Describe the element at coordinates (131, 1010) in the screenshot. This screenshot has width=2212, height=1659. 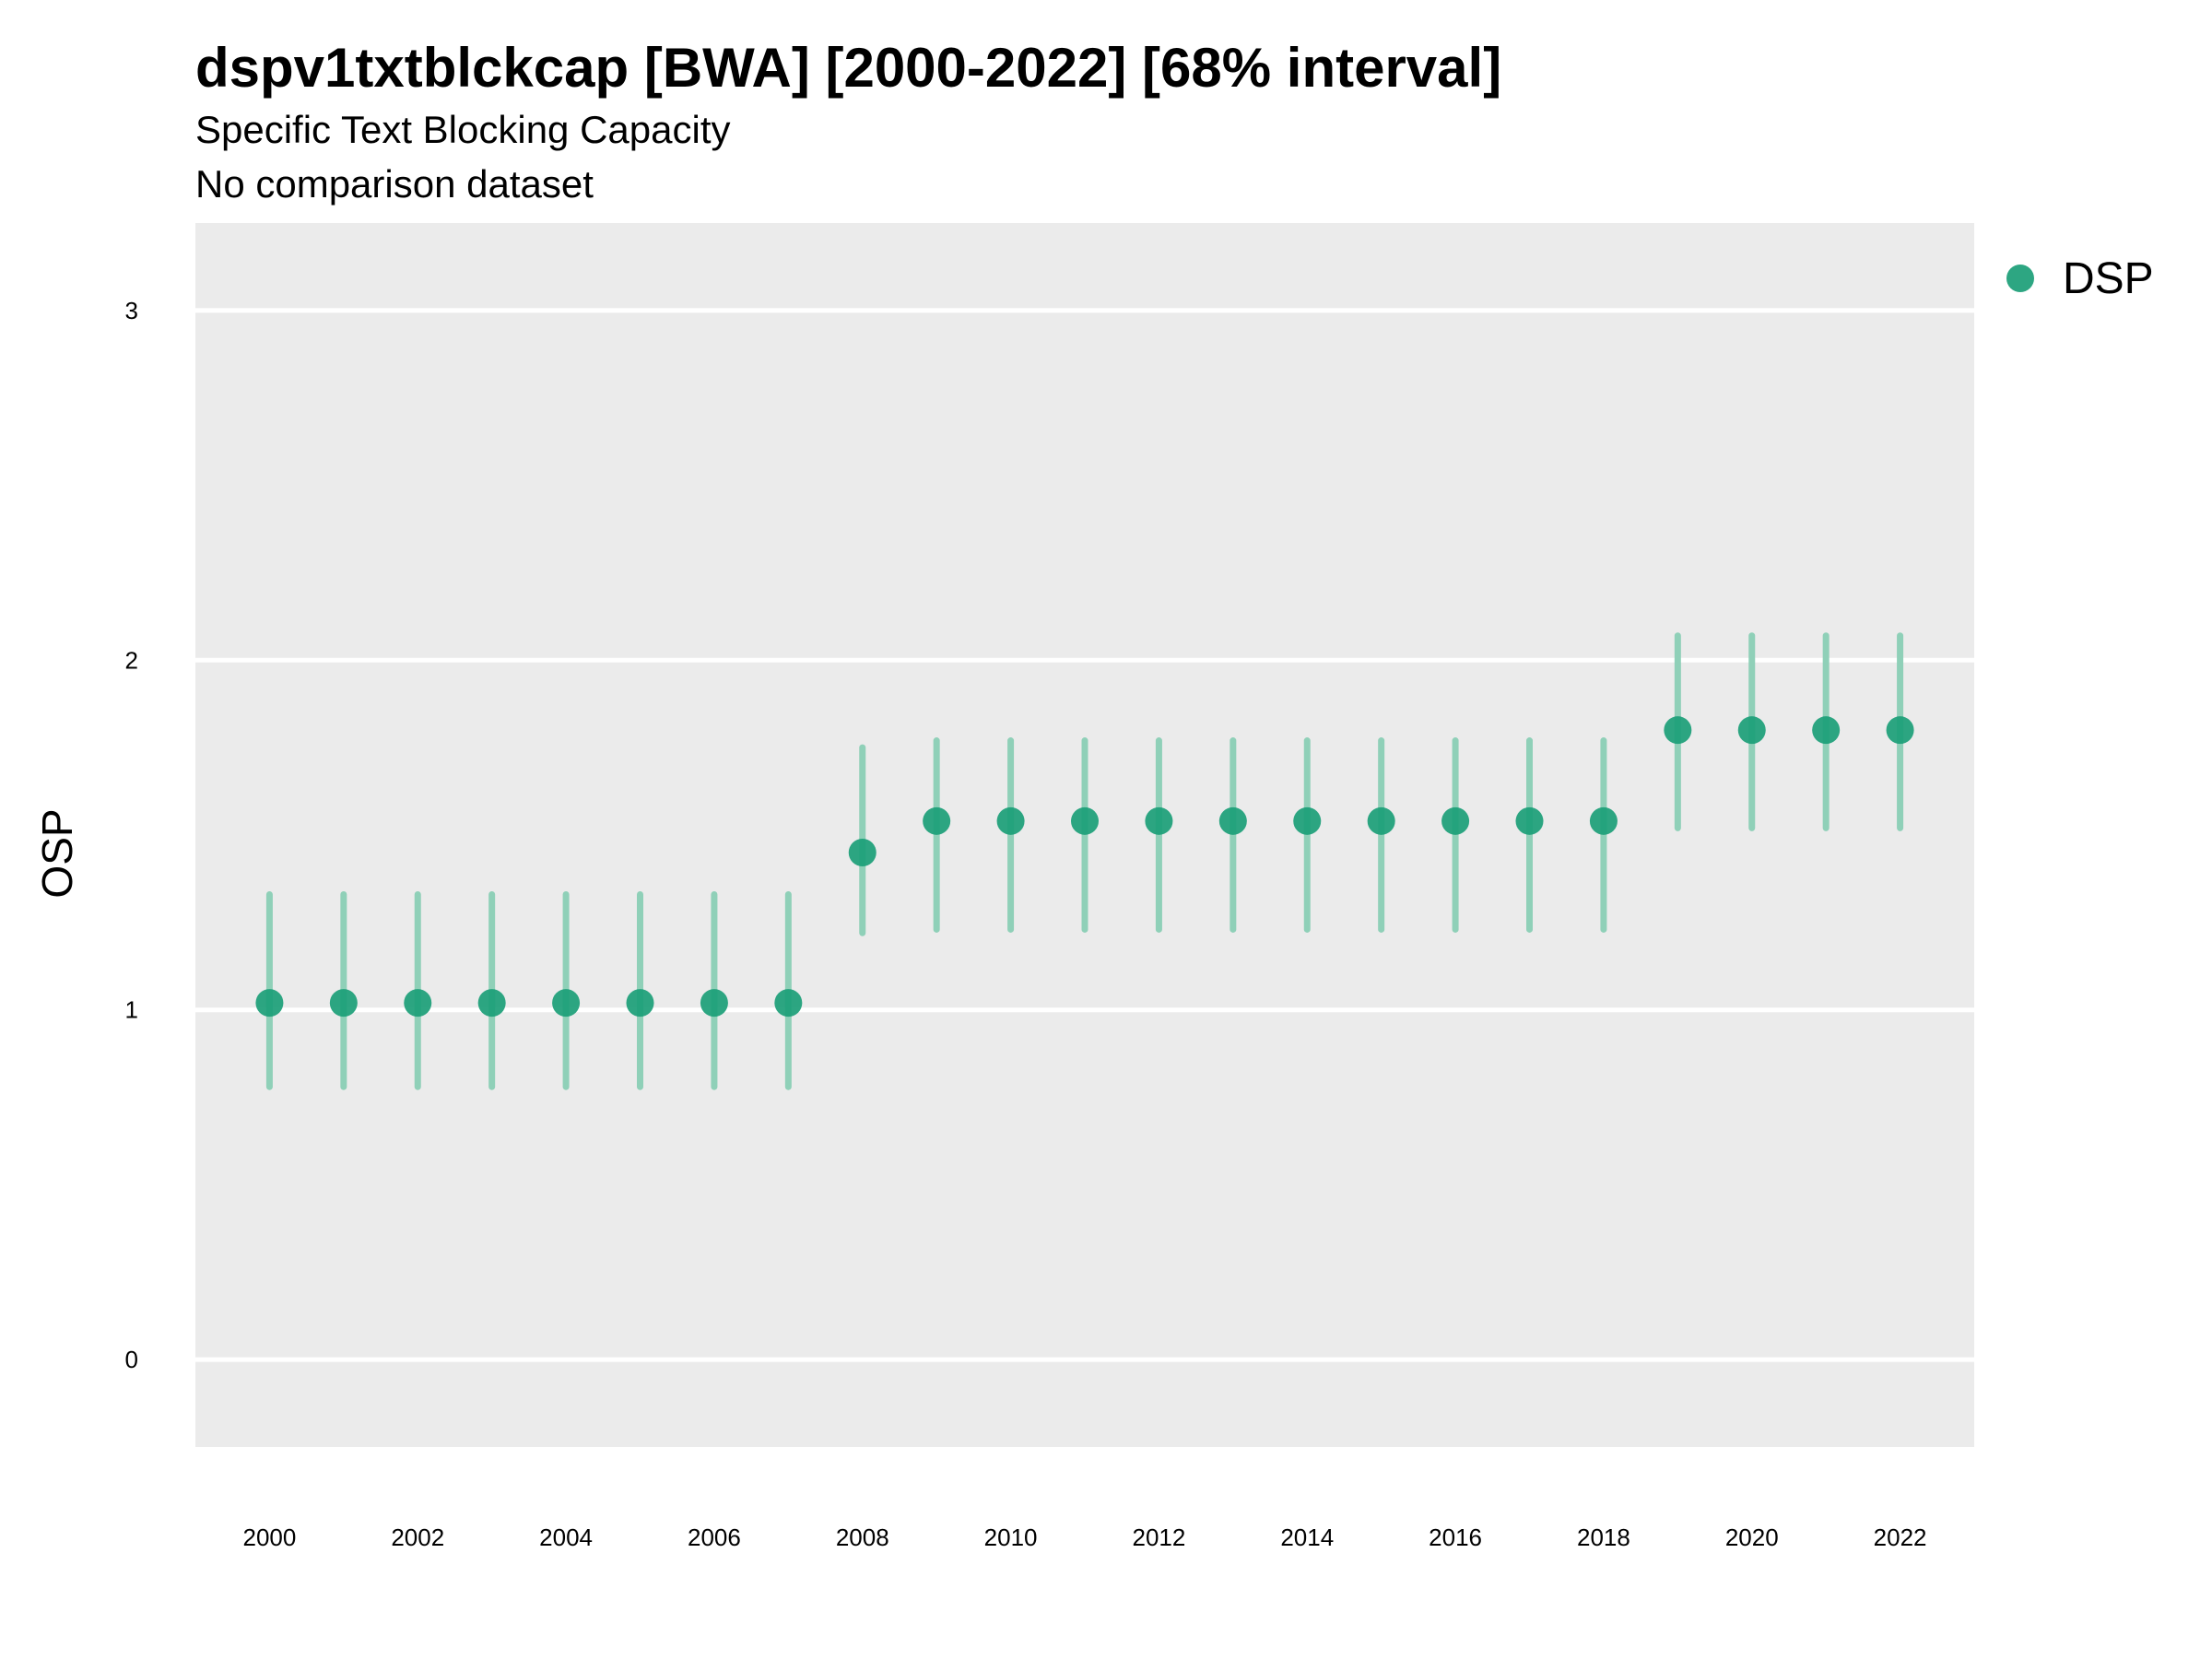
I see `y-tick-label: 1` at that location.